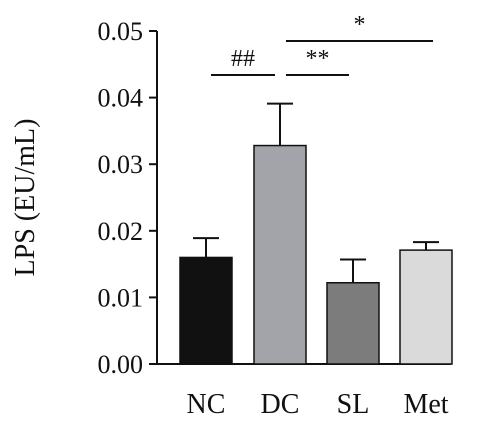  What do you see at coordinates (426, 307) in the screenshot?
I see `bar-met` at bounding box center [426, 307].